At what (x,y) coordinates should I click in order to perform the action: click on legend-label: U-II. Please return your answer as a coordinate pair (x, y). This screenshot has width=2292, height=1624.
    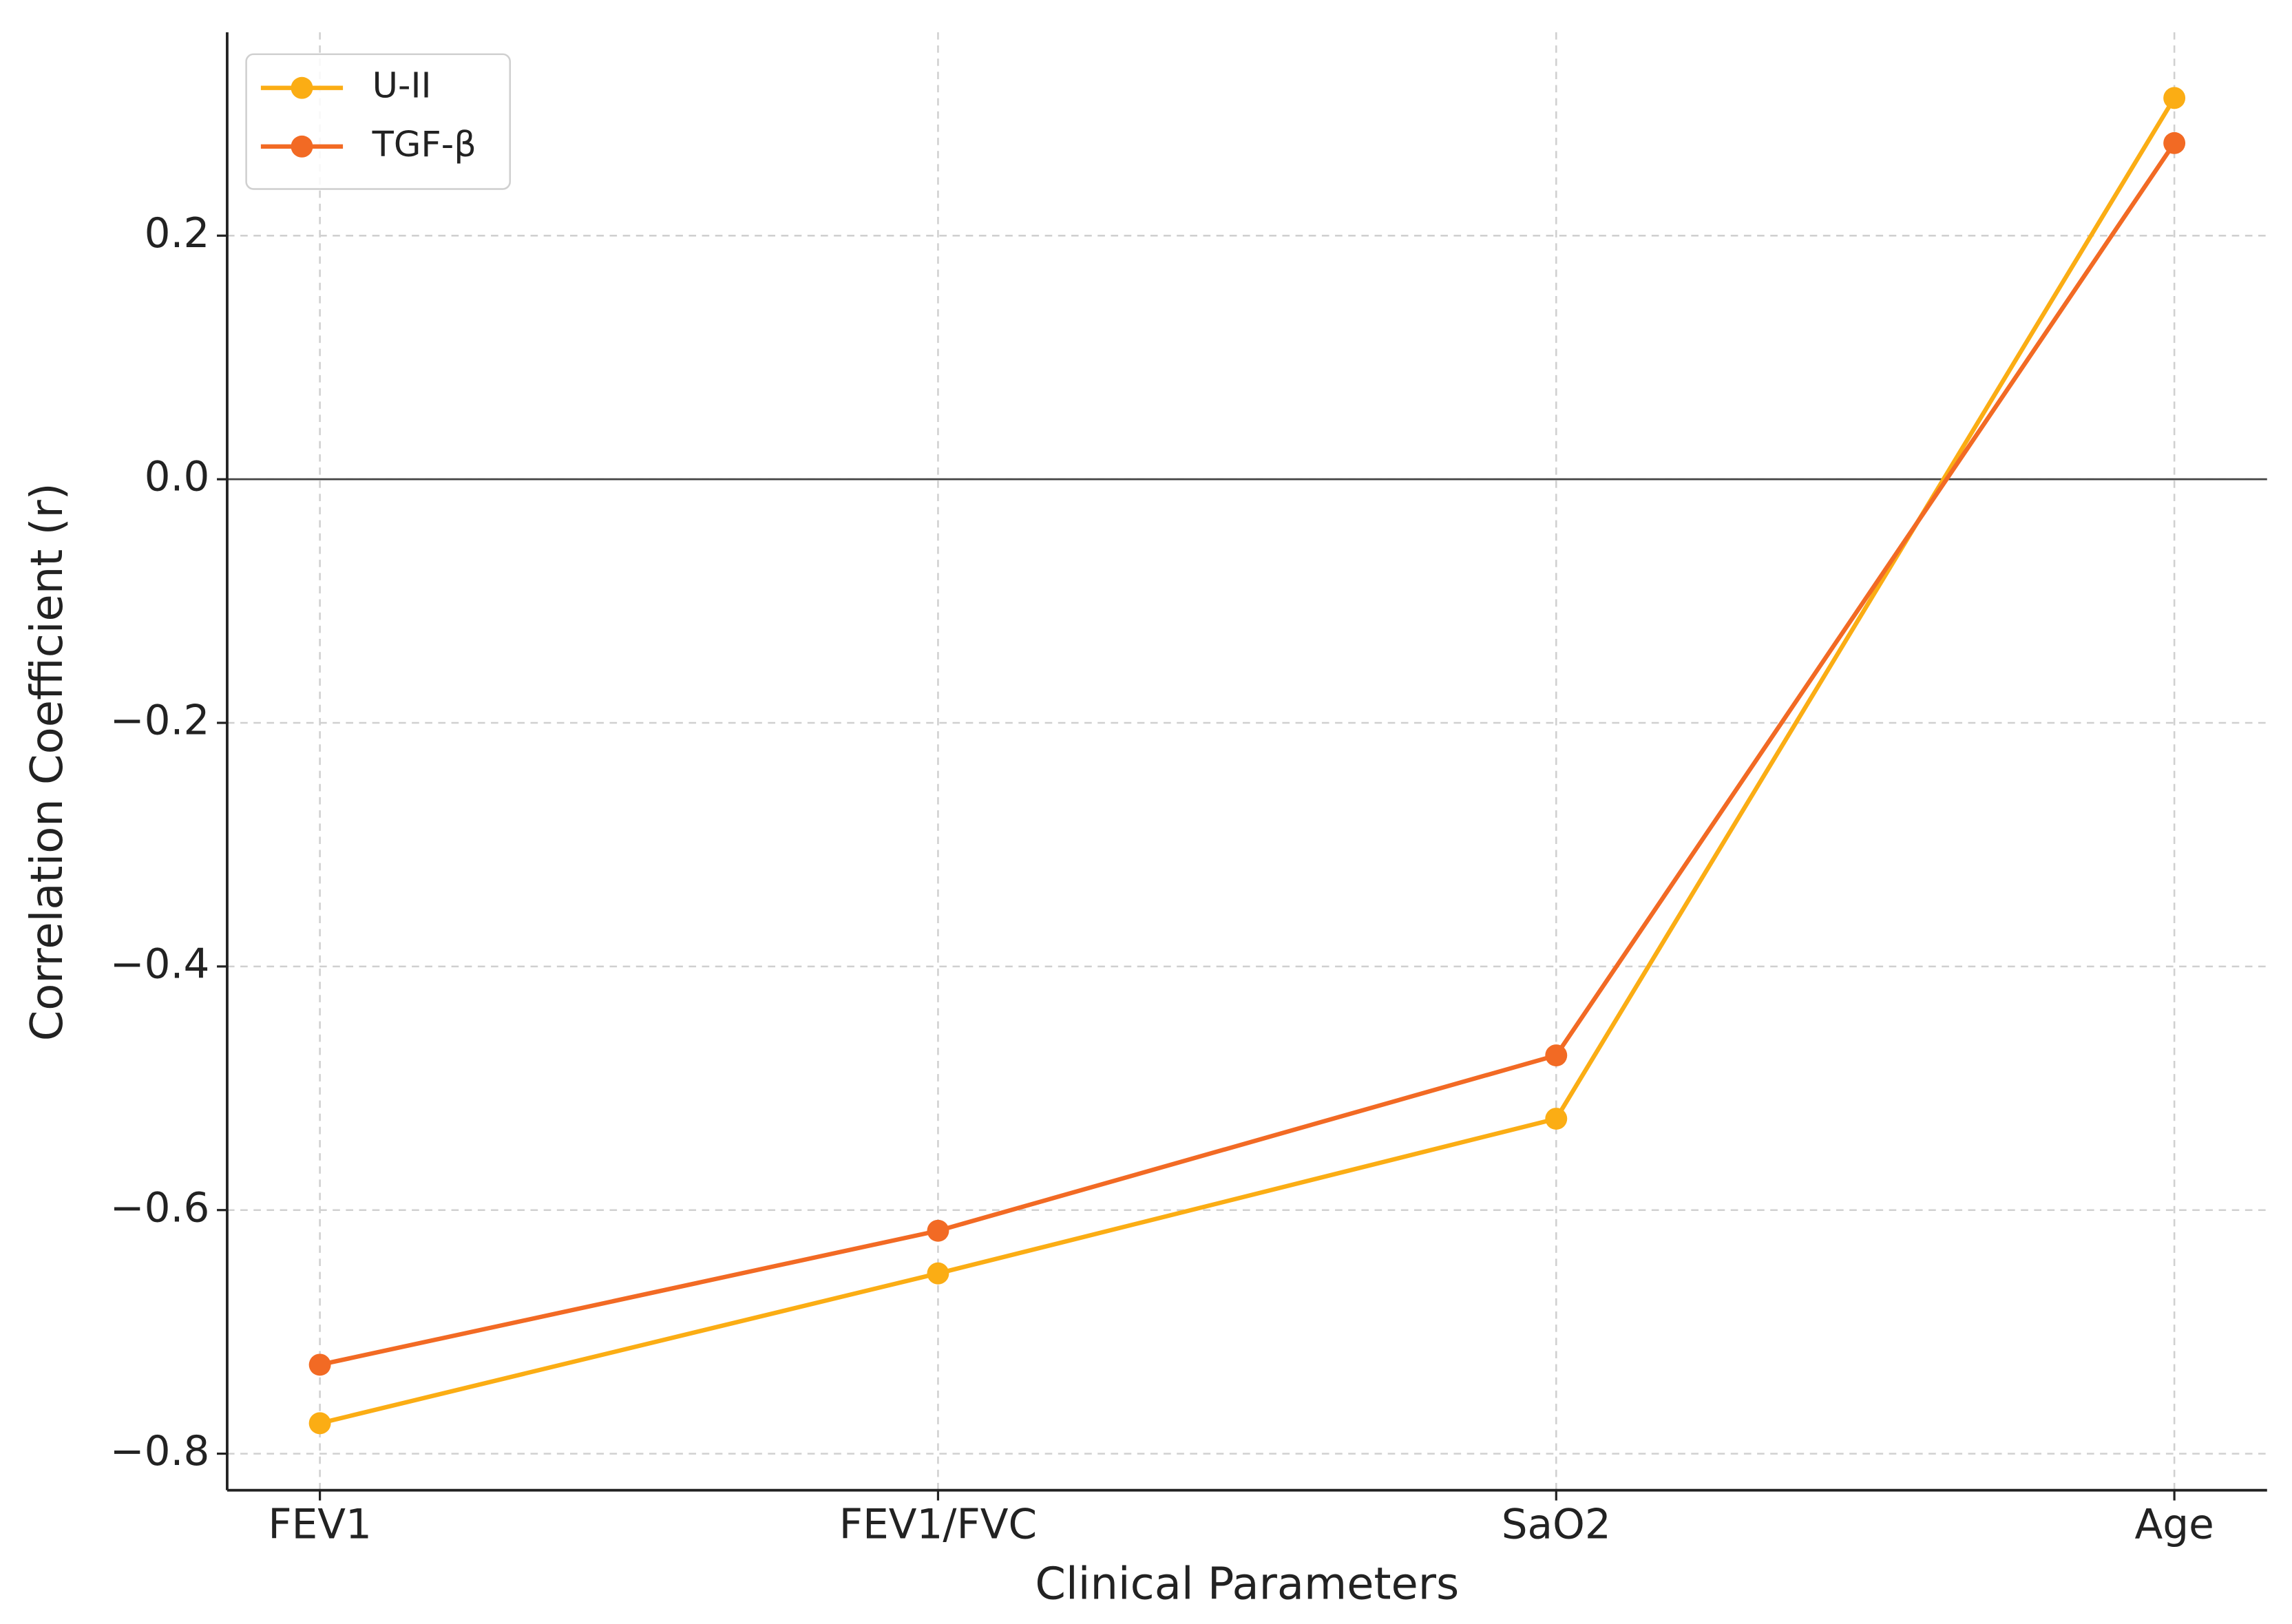
    Looking at the image, I should click on (402, 86).